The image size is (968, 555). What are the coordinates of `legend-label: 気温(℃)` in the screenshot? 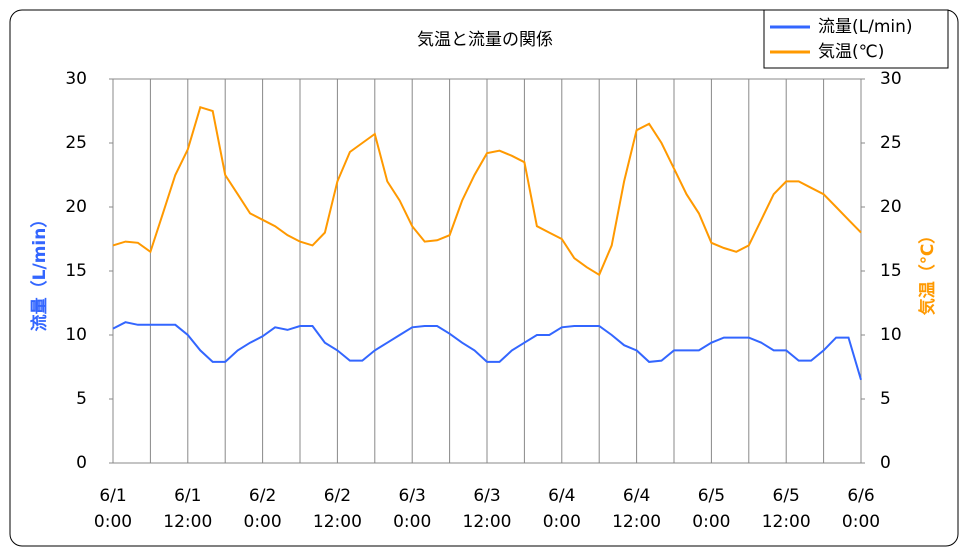 It's located at (851, 52).